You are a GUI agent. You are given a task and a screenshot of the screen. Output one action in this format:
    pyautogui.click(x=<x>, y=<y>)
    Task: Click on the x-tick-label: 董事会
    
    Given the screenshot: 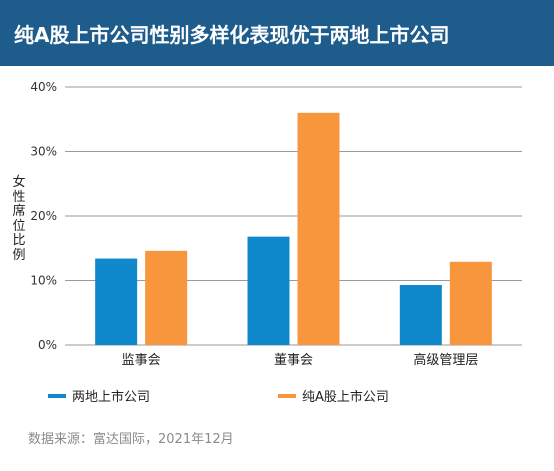 What is the action you would take?
    pyautogui.click(x=293, y=360)
    